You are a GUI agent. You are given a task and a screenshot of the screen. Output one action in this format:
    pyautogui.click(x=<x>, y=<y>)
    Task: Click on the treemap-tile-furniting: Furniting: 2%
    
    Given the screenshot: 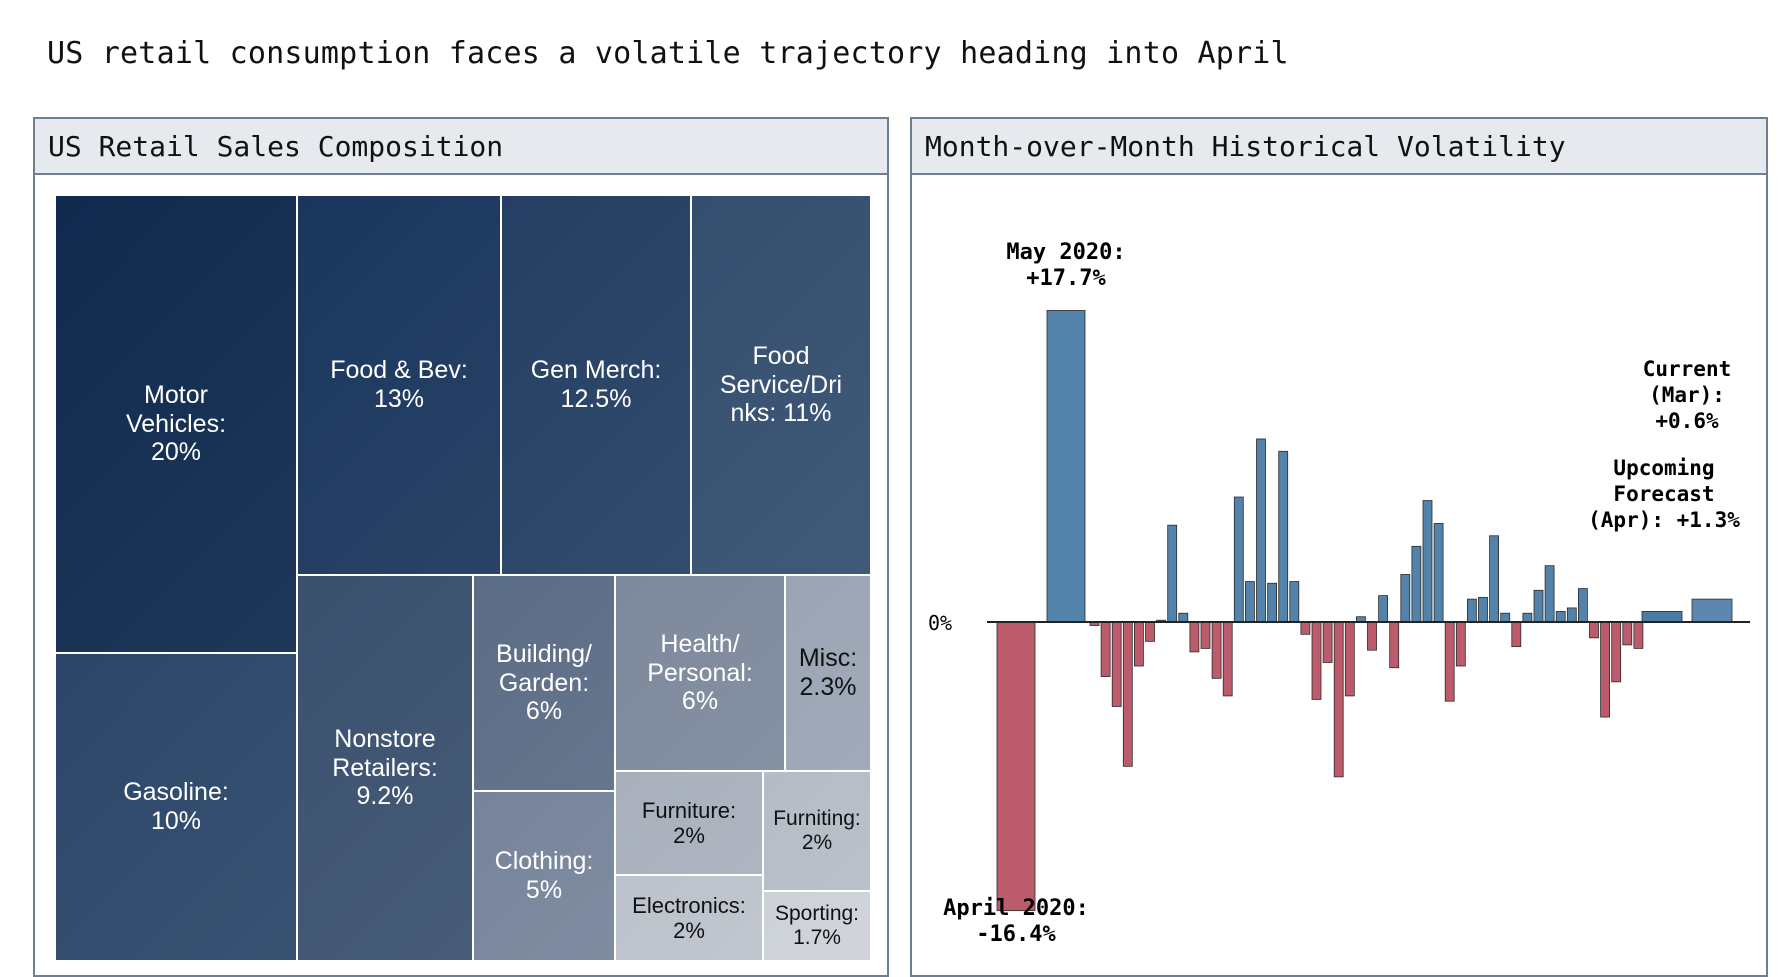 What is the action you would take?
    pyautogui.click(x=817, y=831)
    